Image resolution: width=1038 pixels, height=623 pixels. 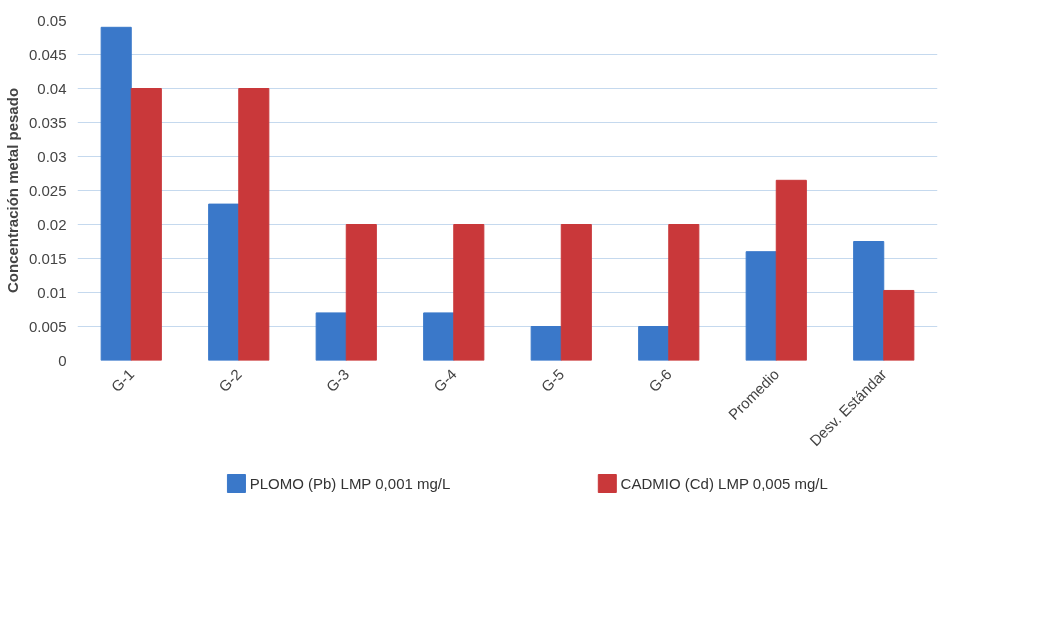 I want to click on y-tick-label: 0, so click(x=62, y=360).